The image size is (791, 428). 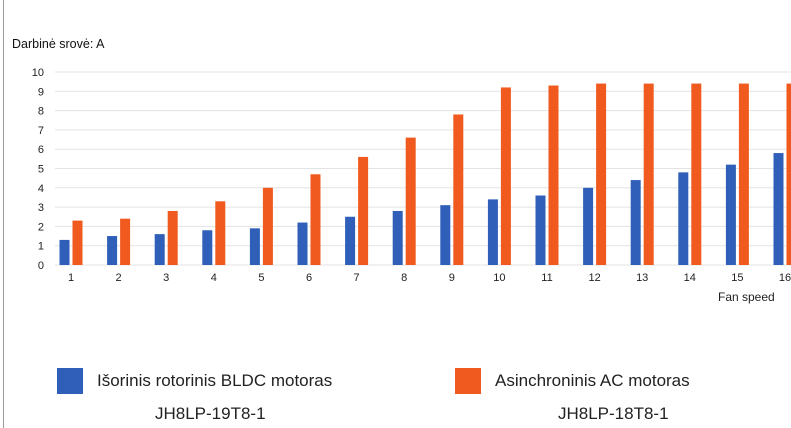 What do you see at coordinates (71, 278) in the screenshot?
I see `x-tick-label: 1` at bounding box center [71, 278].